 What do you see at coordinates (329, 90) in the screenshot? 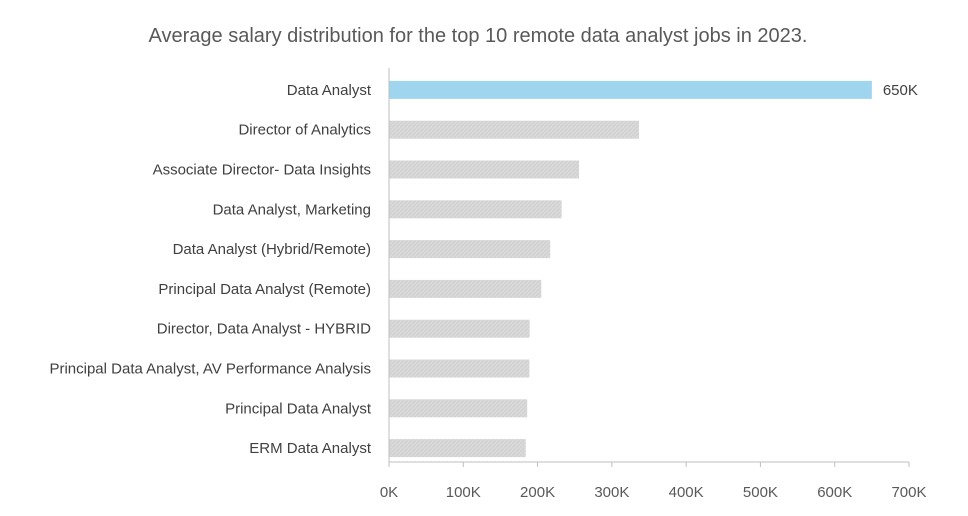
I see `category-label-1: Data Analyst` at bounding box center [329, 90].